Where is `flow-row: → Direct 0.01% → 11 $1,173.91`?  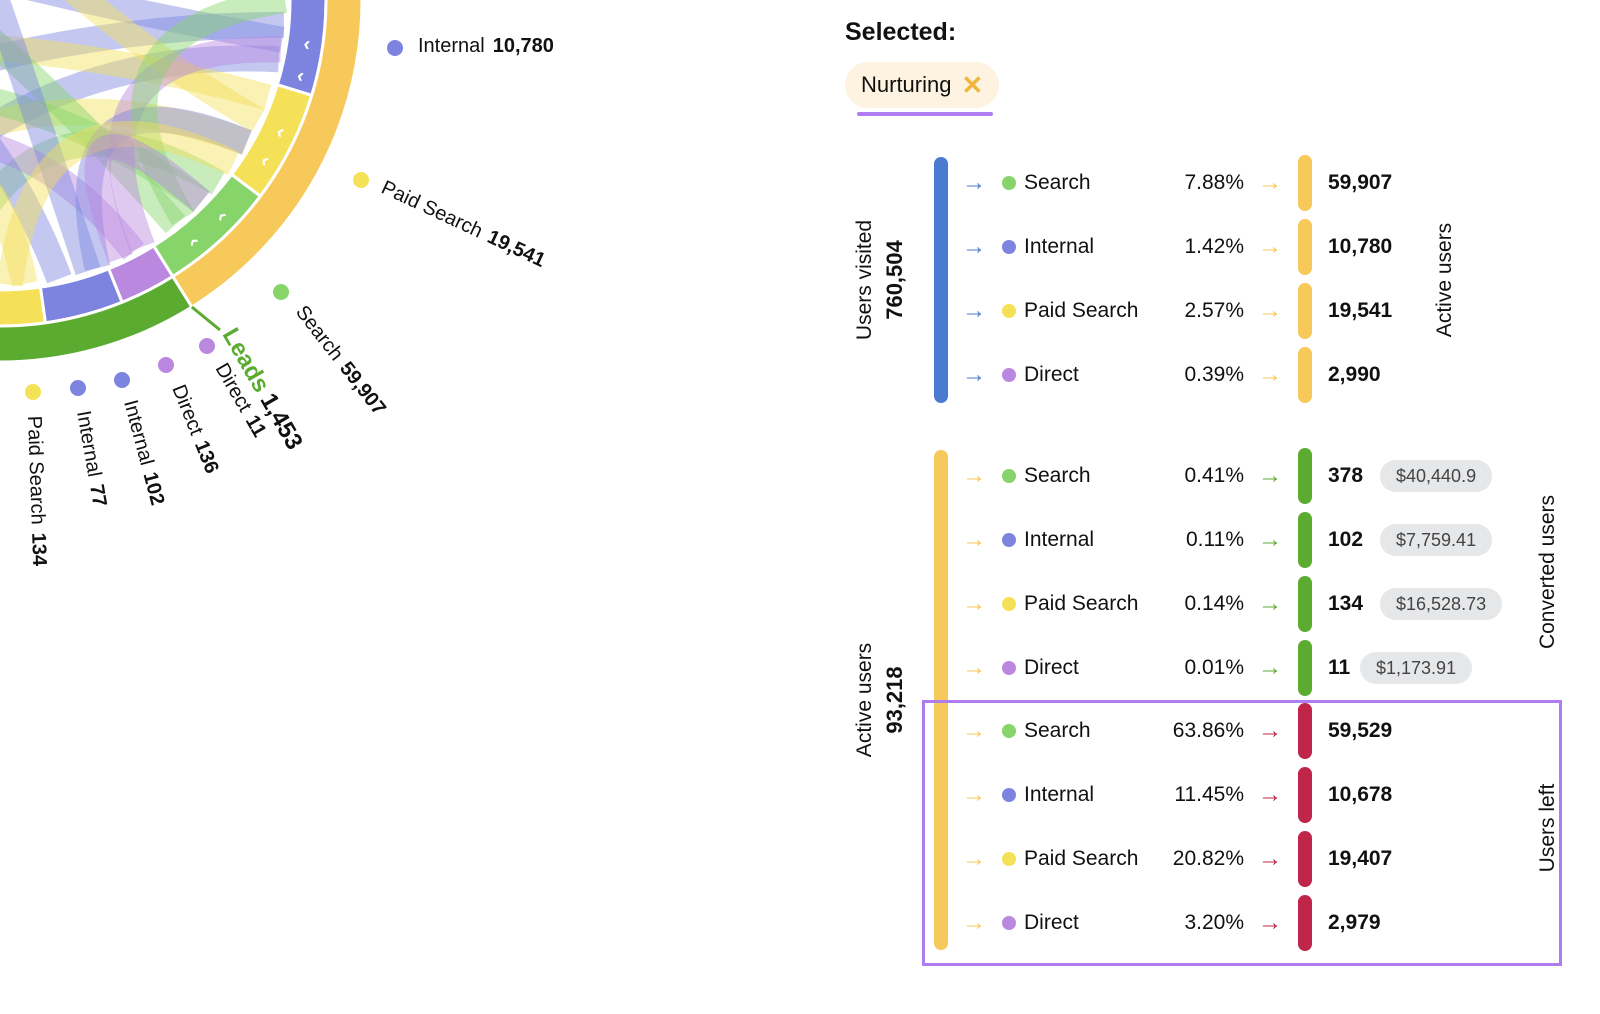
flow-row: → Direct 0.01% → 11 $1,173.91 is located at coordinates (1260, 668).